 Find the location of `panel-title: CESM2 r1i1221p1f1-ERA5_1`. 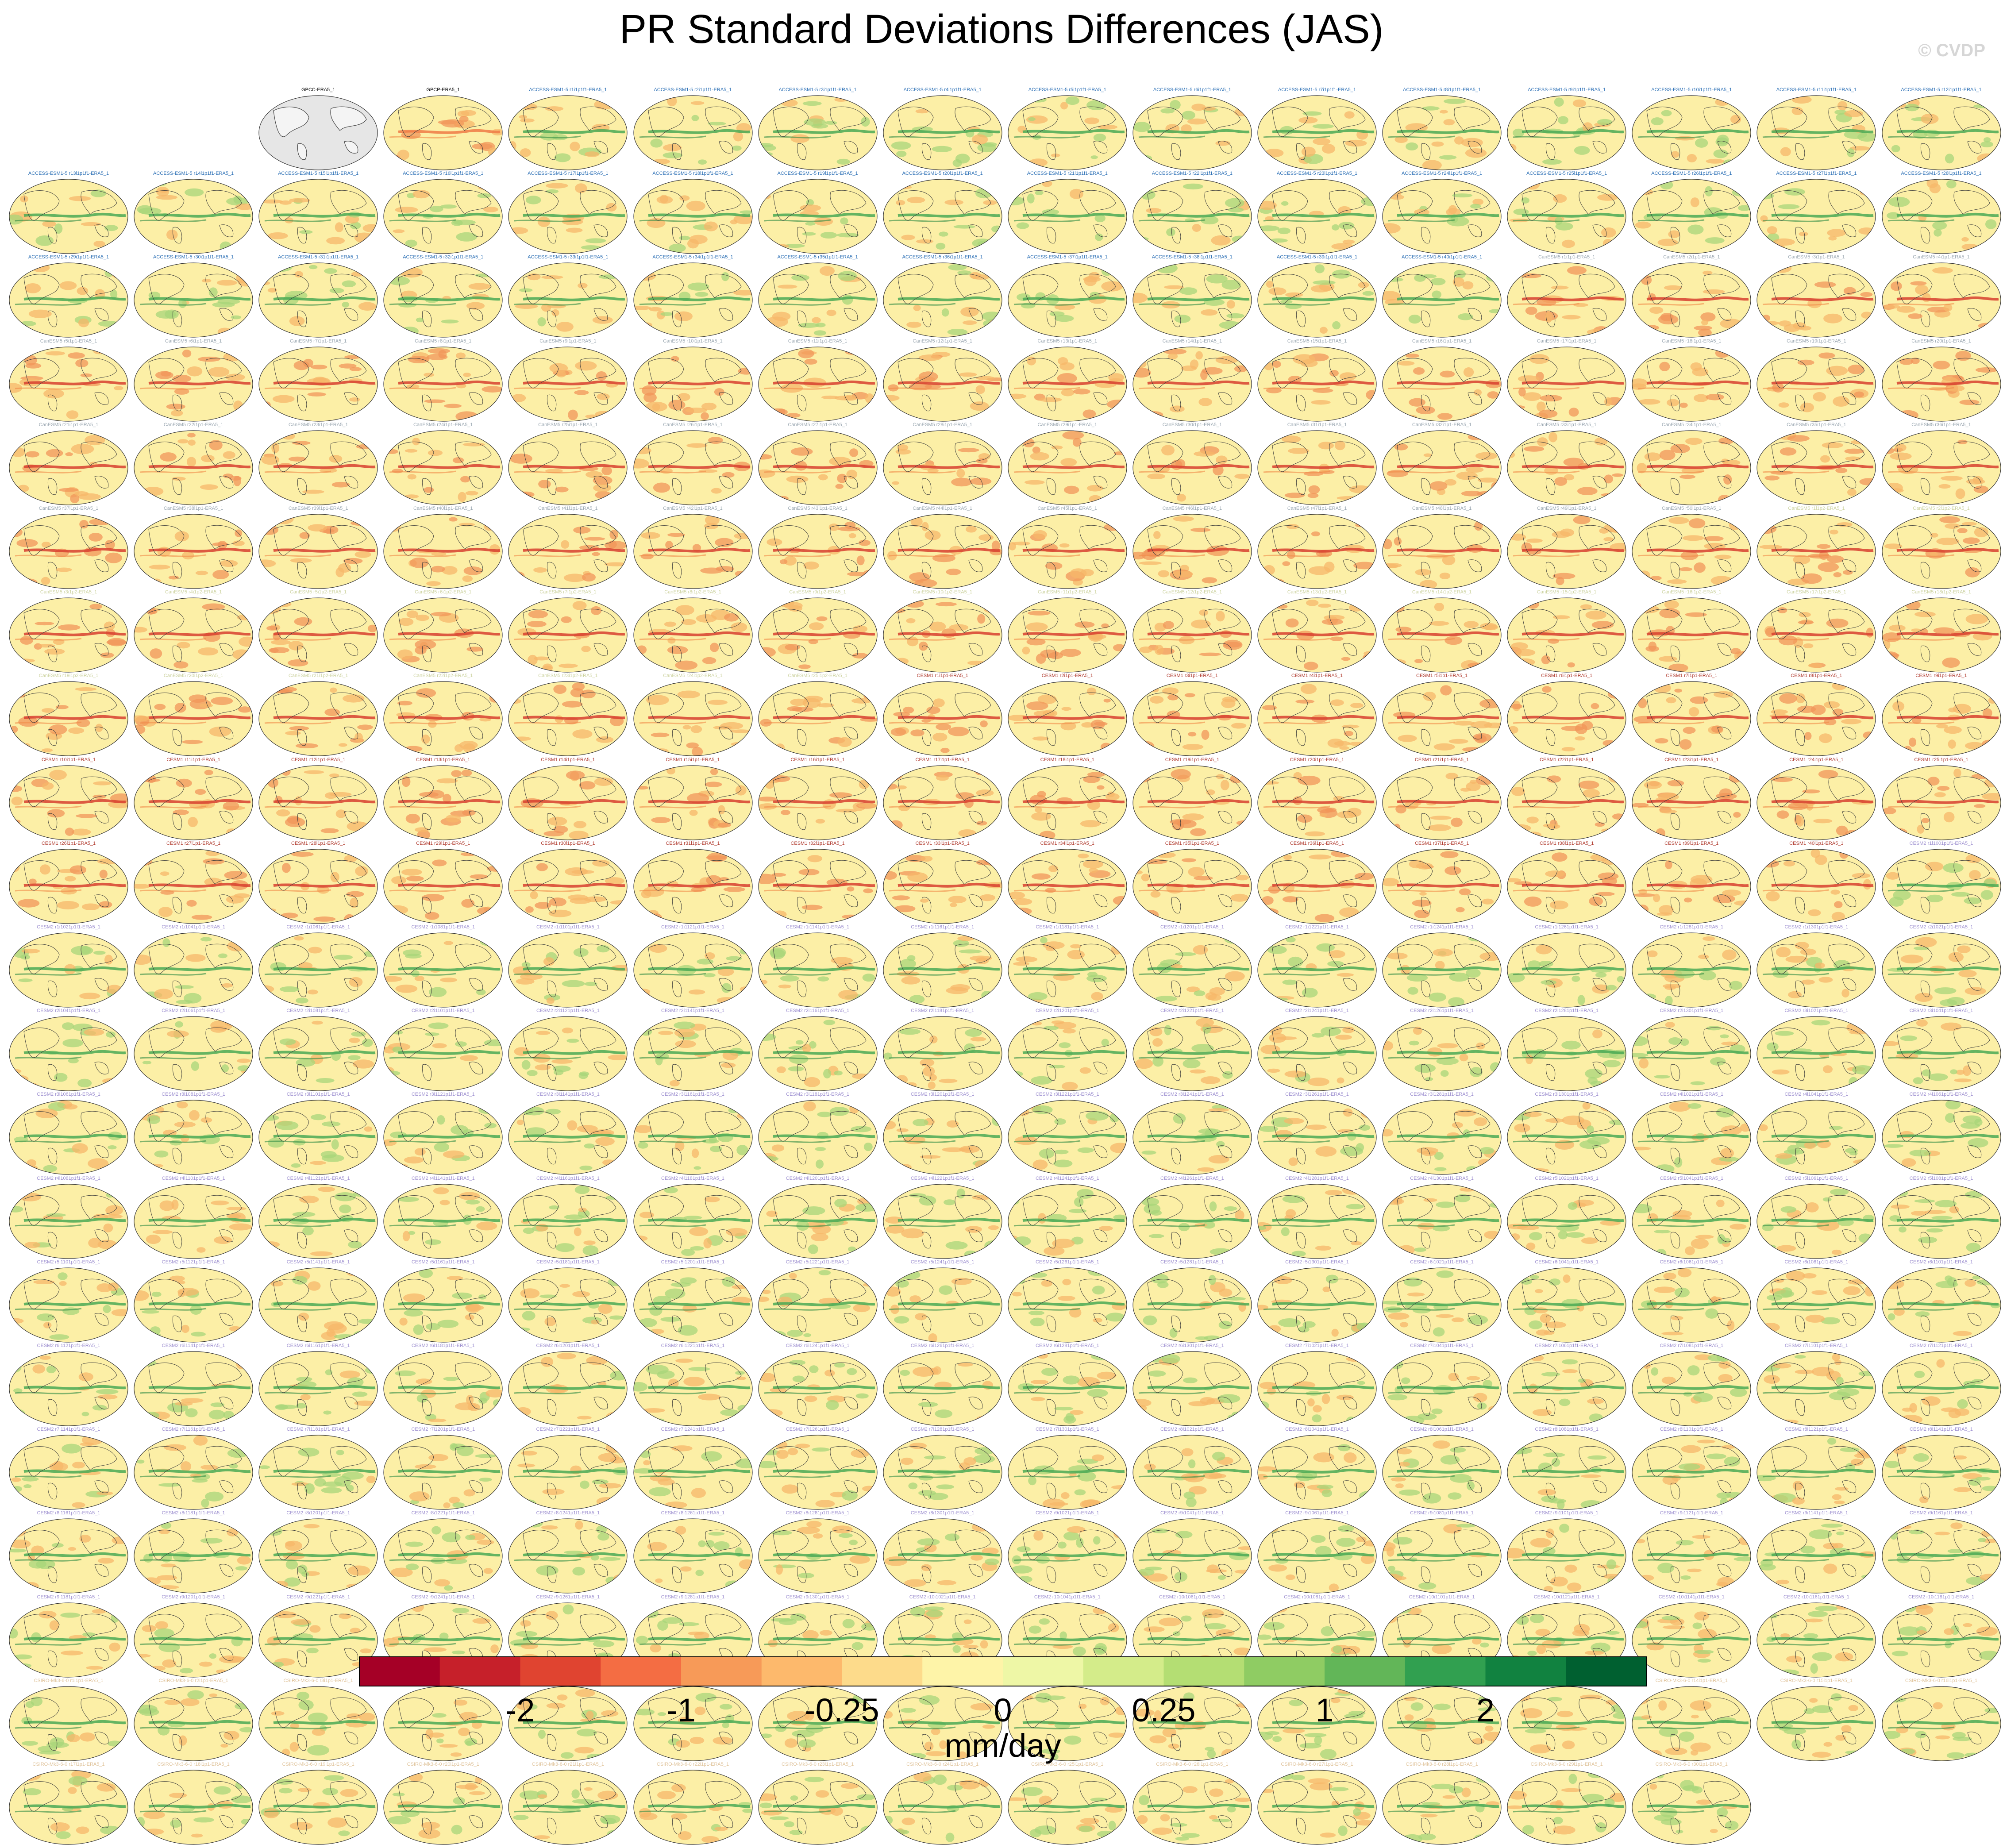

panel-title: CESM2 r1i1221p1f1-ERA5_1 is located at coordinates (1317, 927).